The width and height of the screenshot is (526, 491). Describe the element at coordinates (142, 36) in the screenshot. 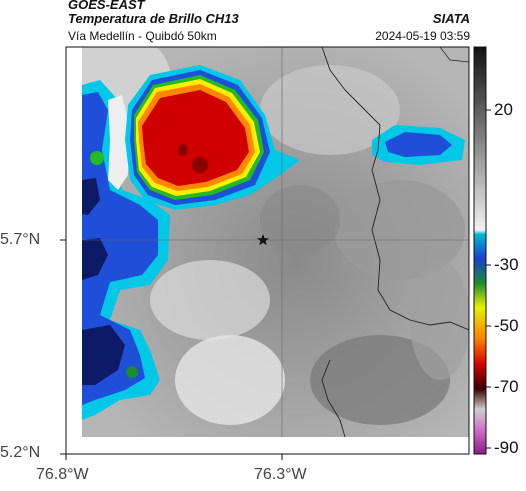

I see `location-label: Vía Medellín - Quibdó 50km` at that location.